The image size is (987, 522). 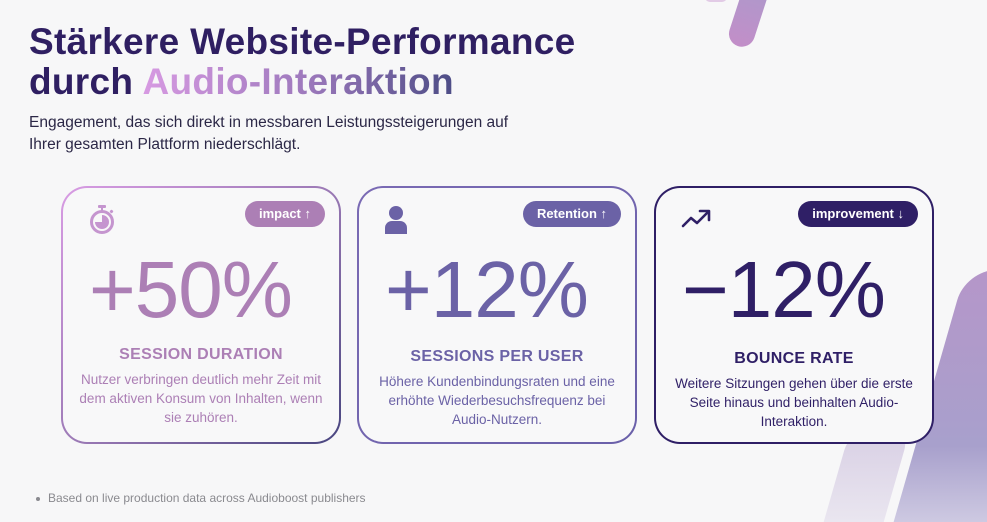 I want to click on metric-label: SESSIONS PER USER, so click(x=497, y=356).